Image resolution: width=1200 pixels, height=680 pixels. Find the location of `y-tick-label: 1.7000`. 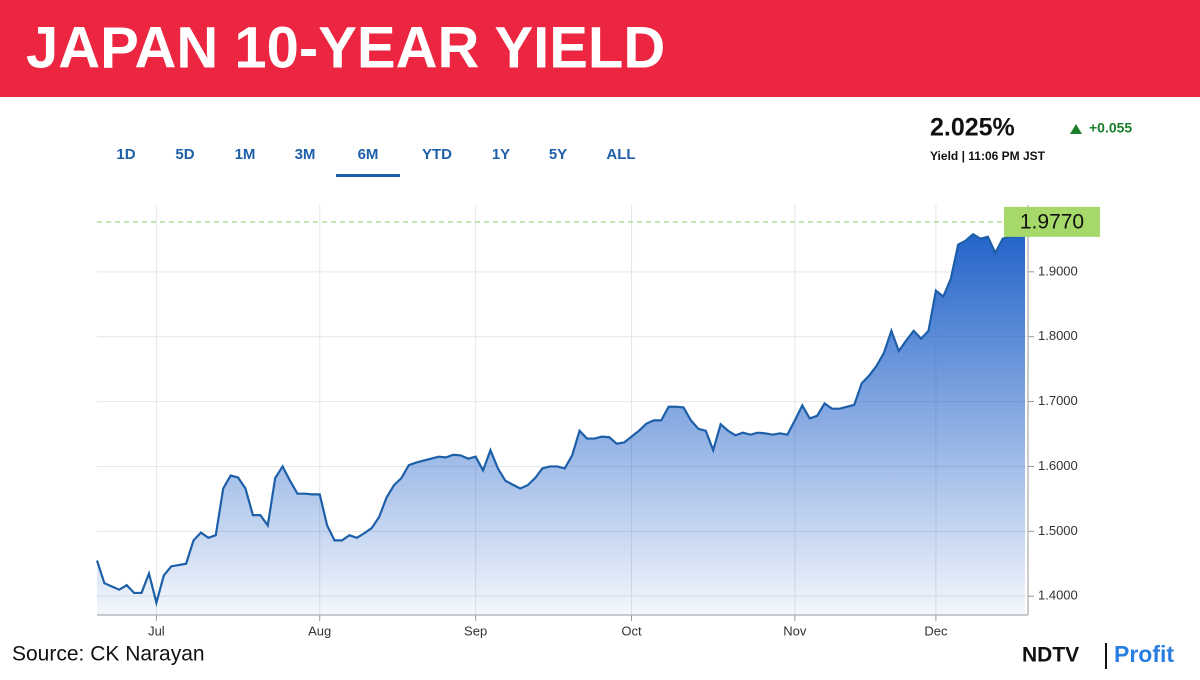

y-tick-label: 1.7000 is located at coordinates (1058, 400).